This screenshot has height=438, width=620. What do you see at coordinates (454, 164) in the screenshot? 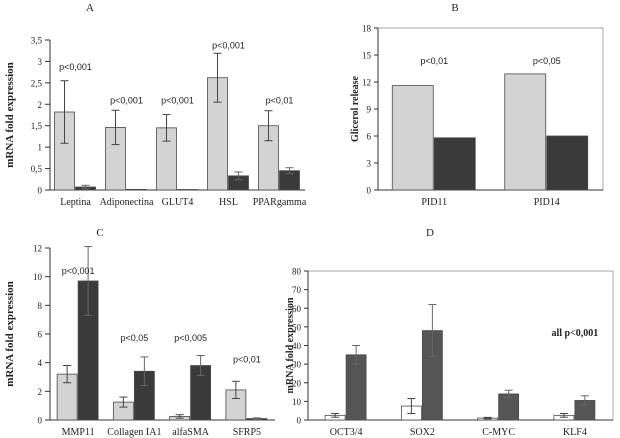
I see `bar-dark-pid11` at bounding box center [454, 164].